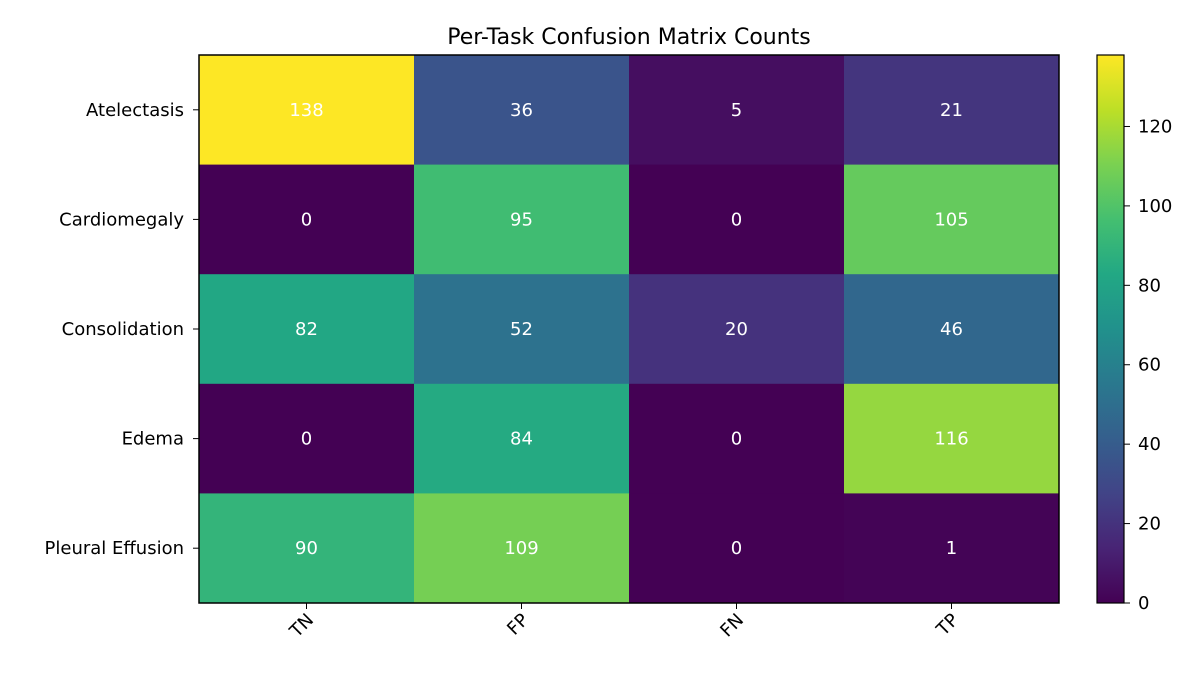 This screenshot has width=1200, height=675. I want to click on cell-value-label: 116, so click(951, 439).